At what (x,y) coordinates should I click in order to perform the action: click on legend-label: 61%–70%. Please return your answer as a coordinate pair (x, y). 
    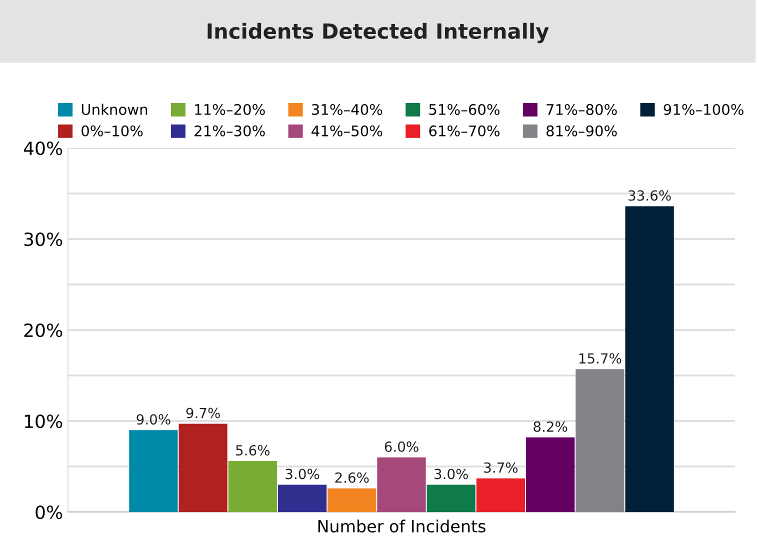
    Looking at the image, I should click on (464, 130).